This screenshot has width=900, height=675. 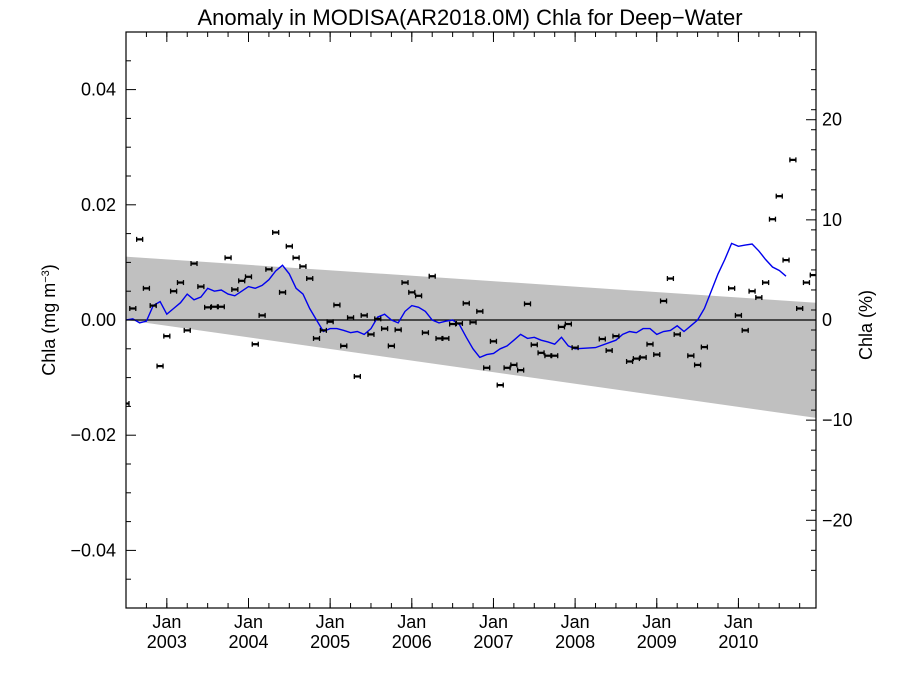 What do you see at coordinates (832, 120) in the screenshot?
I see `y-right-tick-label: 20` at bounding box center [832, 120].